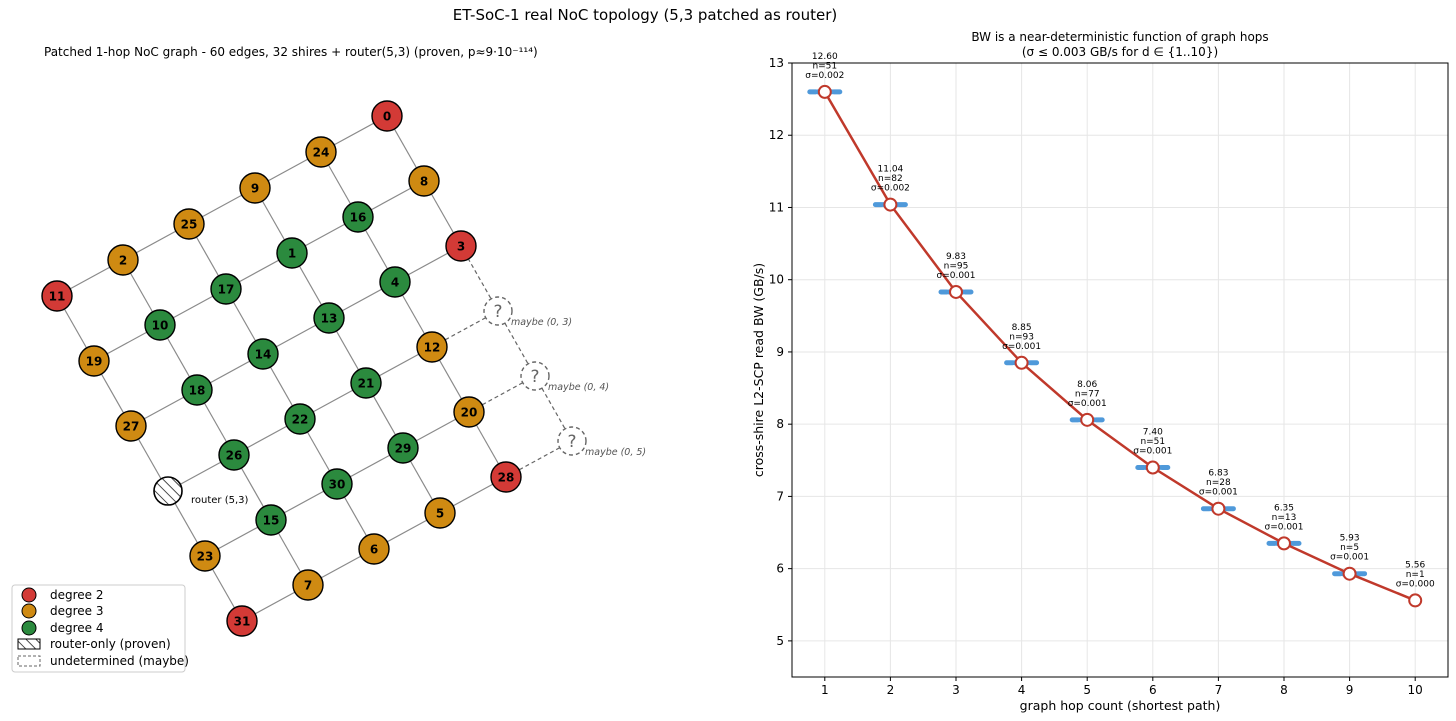 The height and width of the screenshot is (721, 1456). I want to click on legend-router-label: router-only (proven), so click(110, 644).